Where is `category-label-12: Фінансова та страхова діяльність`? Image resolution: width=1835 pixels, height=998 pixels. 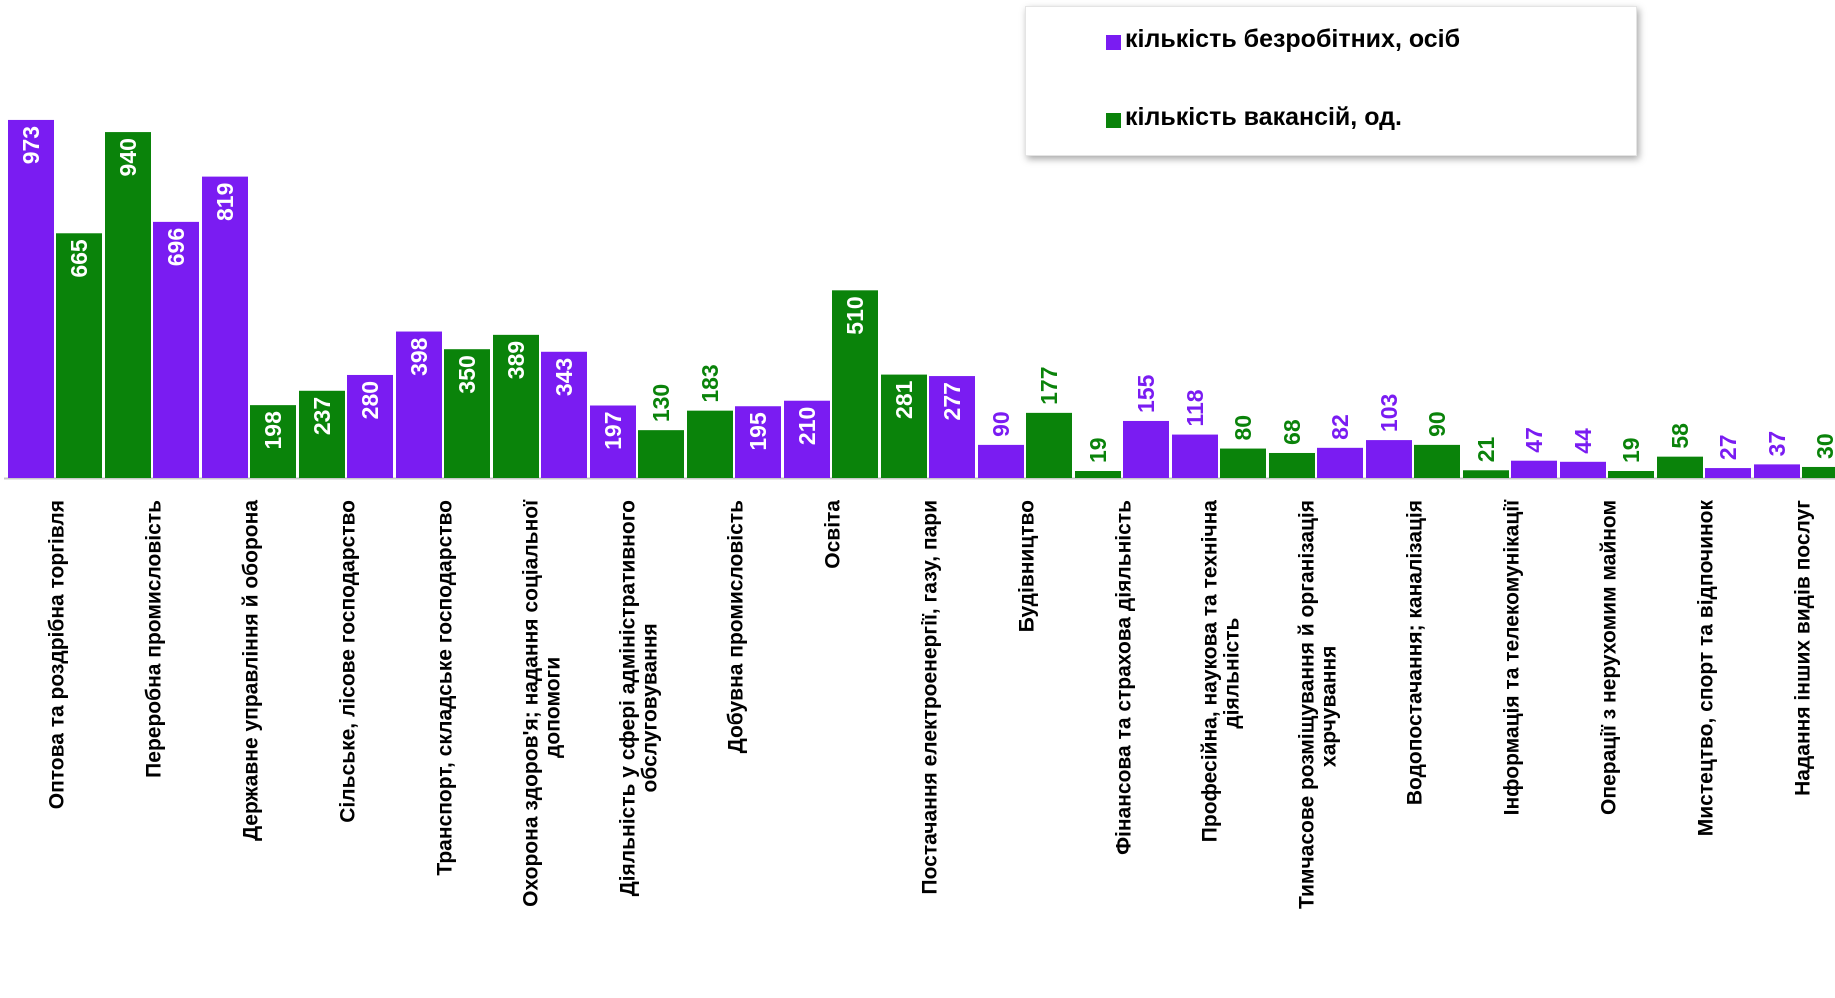 category-label-12: Фінансова та страхова діяльність is located at coordinates (1124, 677).